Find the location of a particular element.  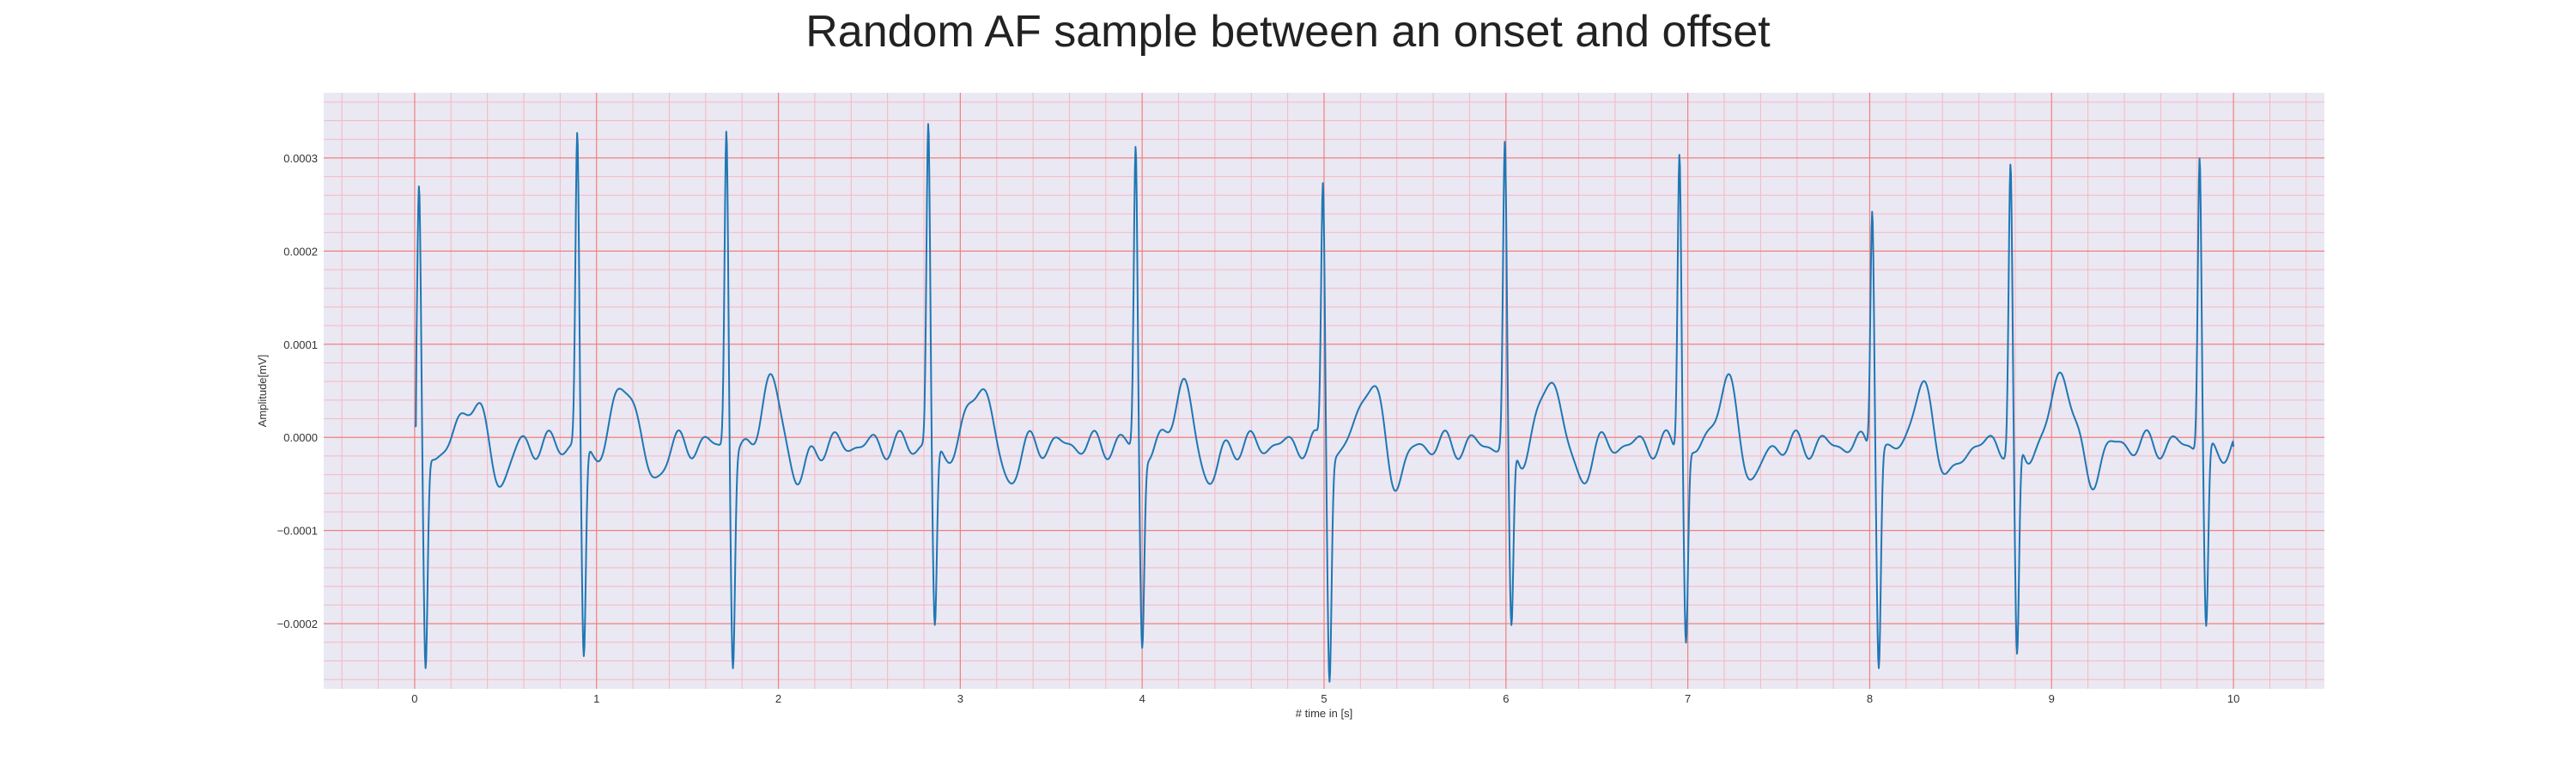

x-tick-label: 4 is located at coordinates (1142, 698).